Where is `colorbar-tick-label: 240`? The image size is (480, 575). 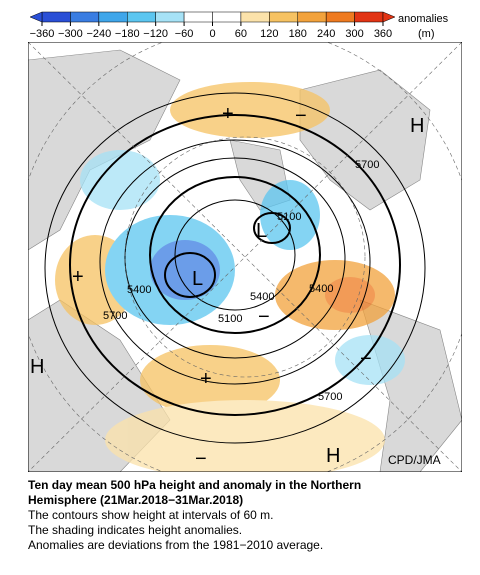
colorbar-tick-label: 240 is located at coordinates (326, 34).